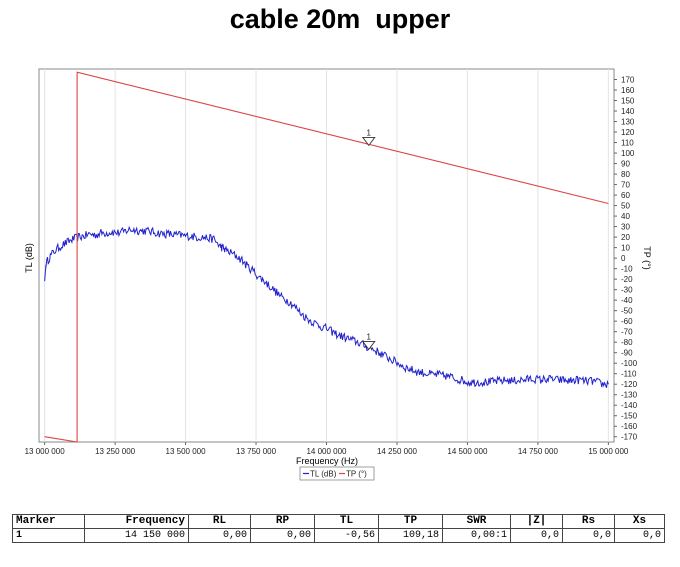 This screenshot has height=567, width=680. What do you see at coordinates (627, 269) in the screenshot?
I see `y-tick-label: -10` at bounding box center [627, 269].